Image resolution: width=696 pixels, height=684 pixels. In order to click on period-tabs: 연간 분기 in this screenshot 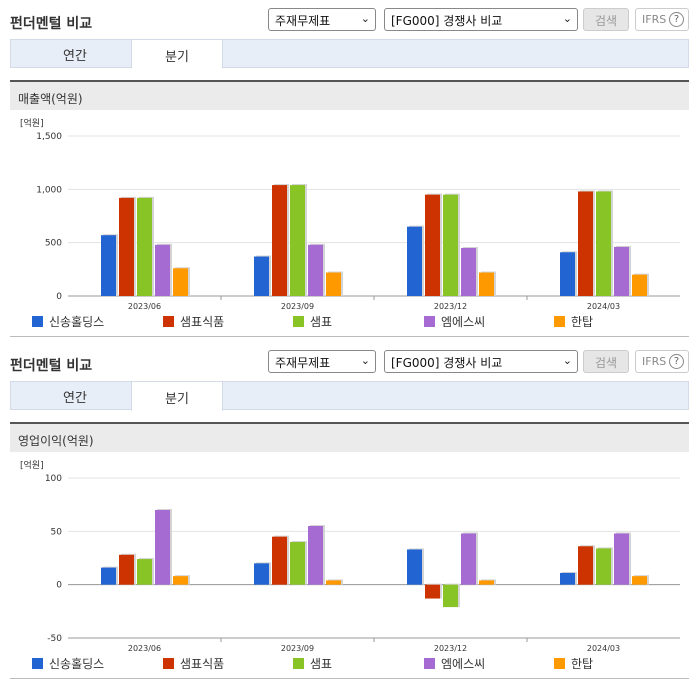, I will do `click(349, 54)`.